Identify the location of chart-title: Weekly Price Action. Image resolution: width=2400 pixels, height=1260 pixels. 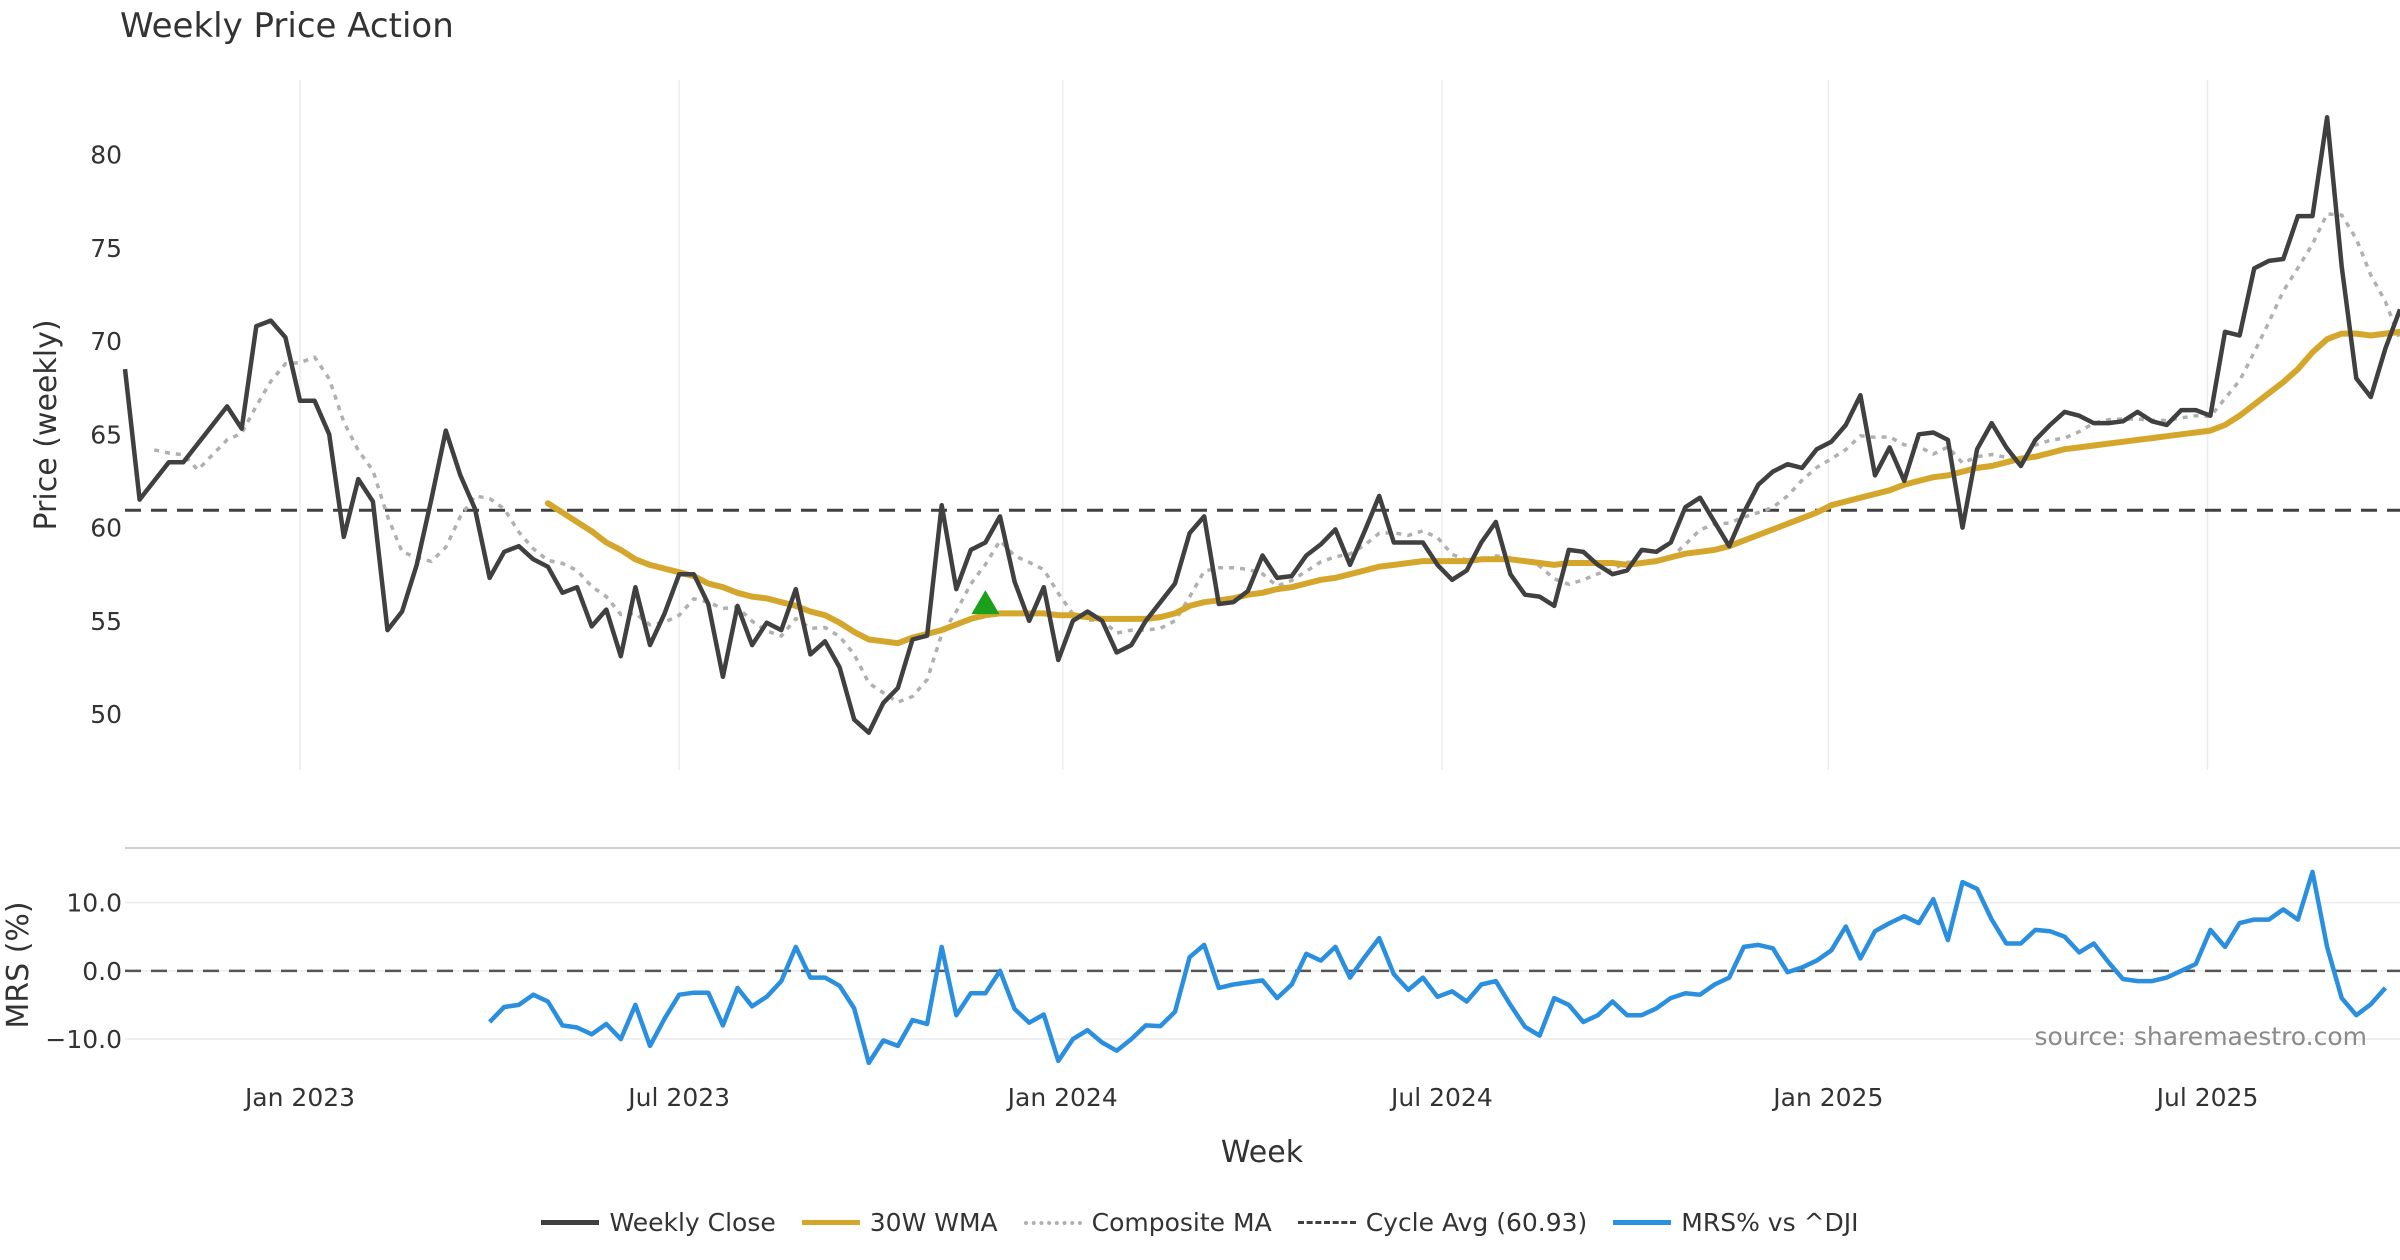
(287, 26).